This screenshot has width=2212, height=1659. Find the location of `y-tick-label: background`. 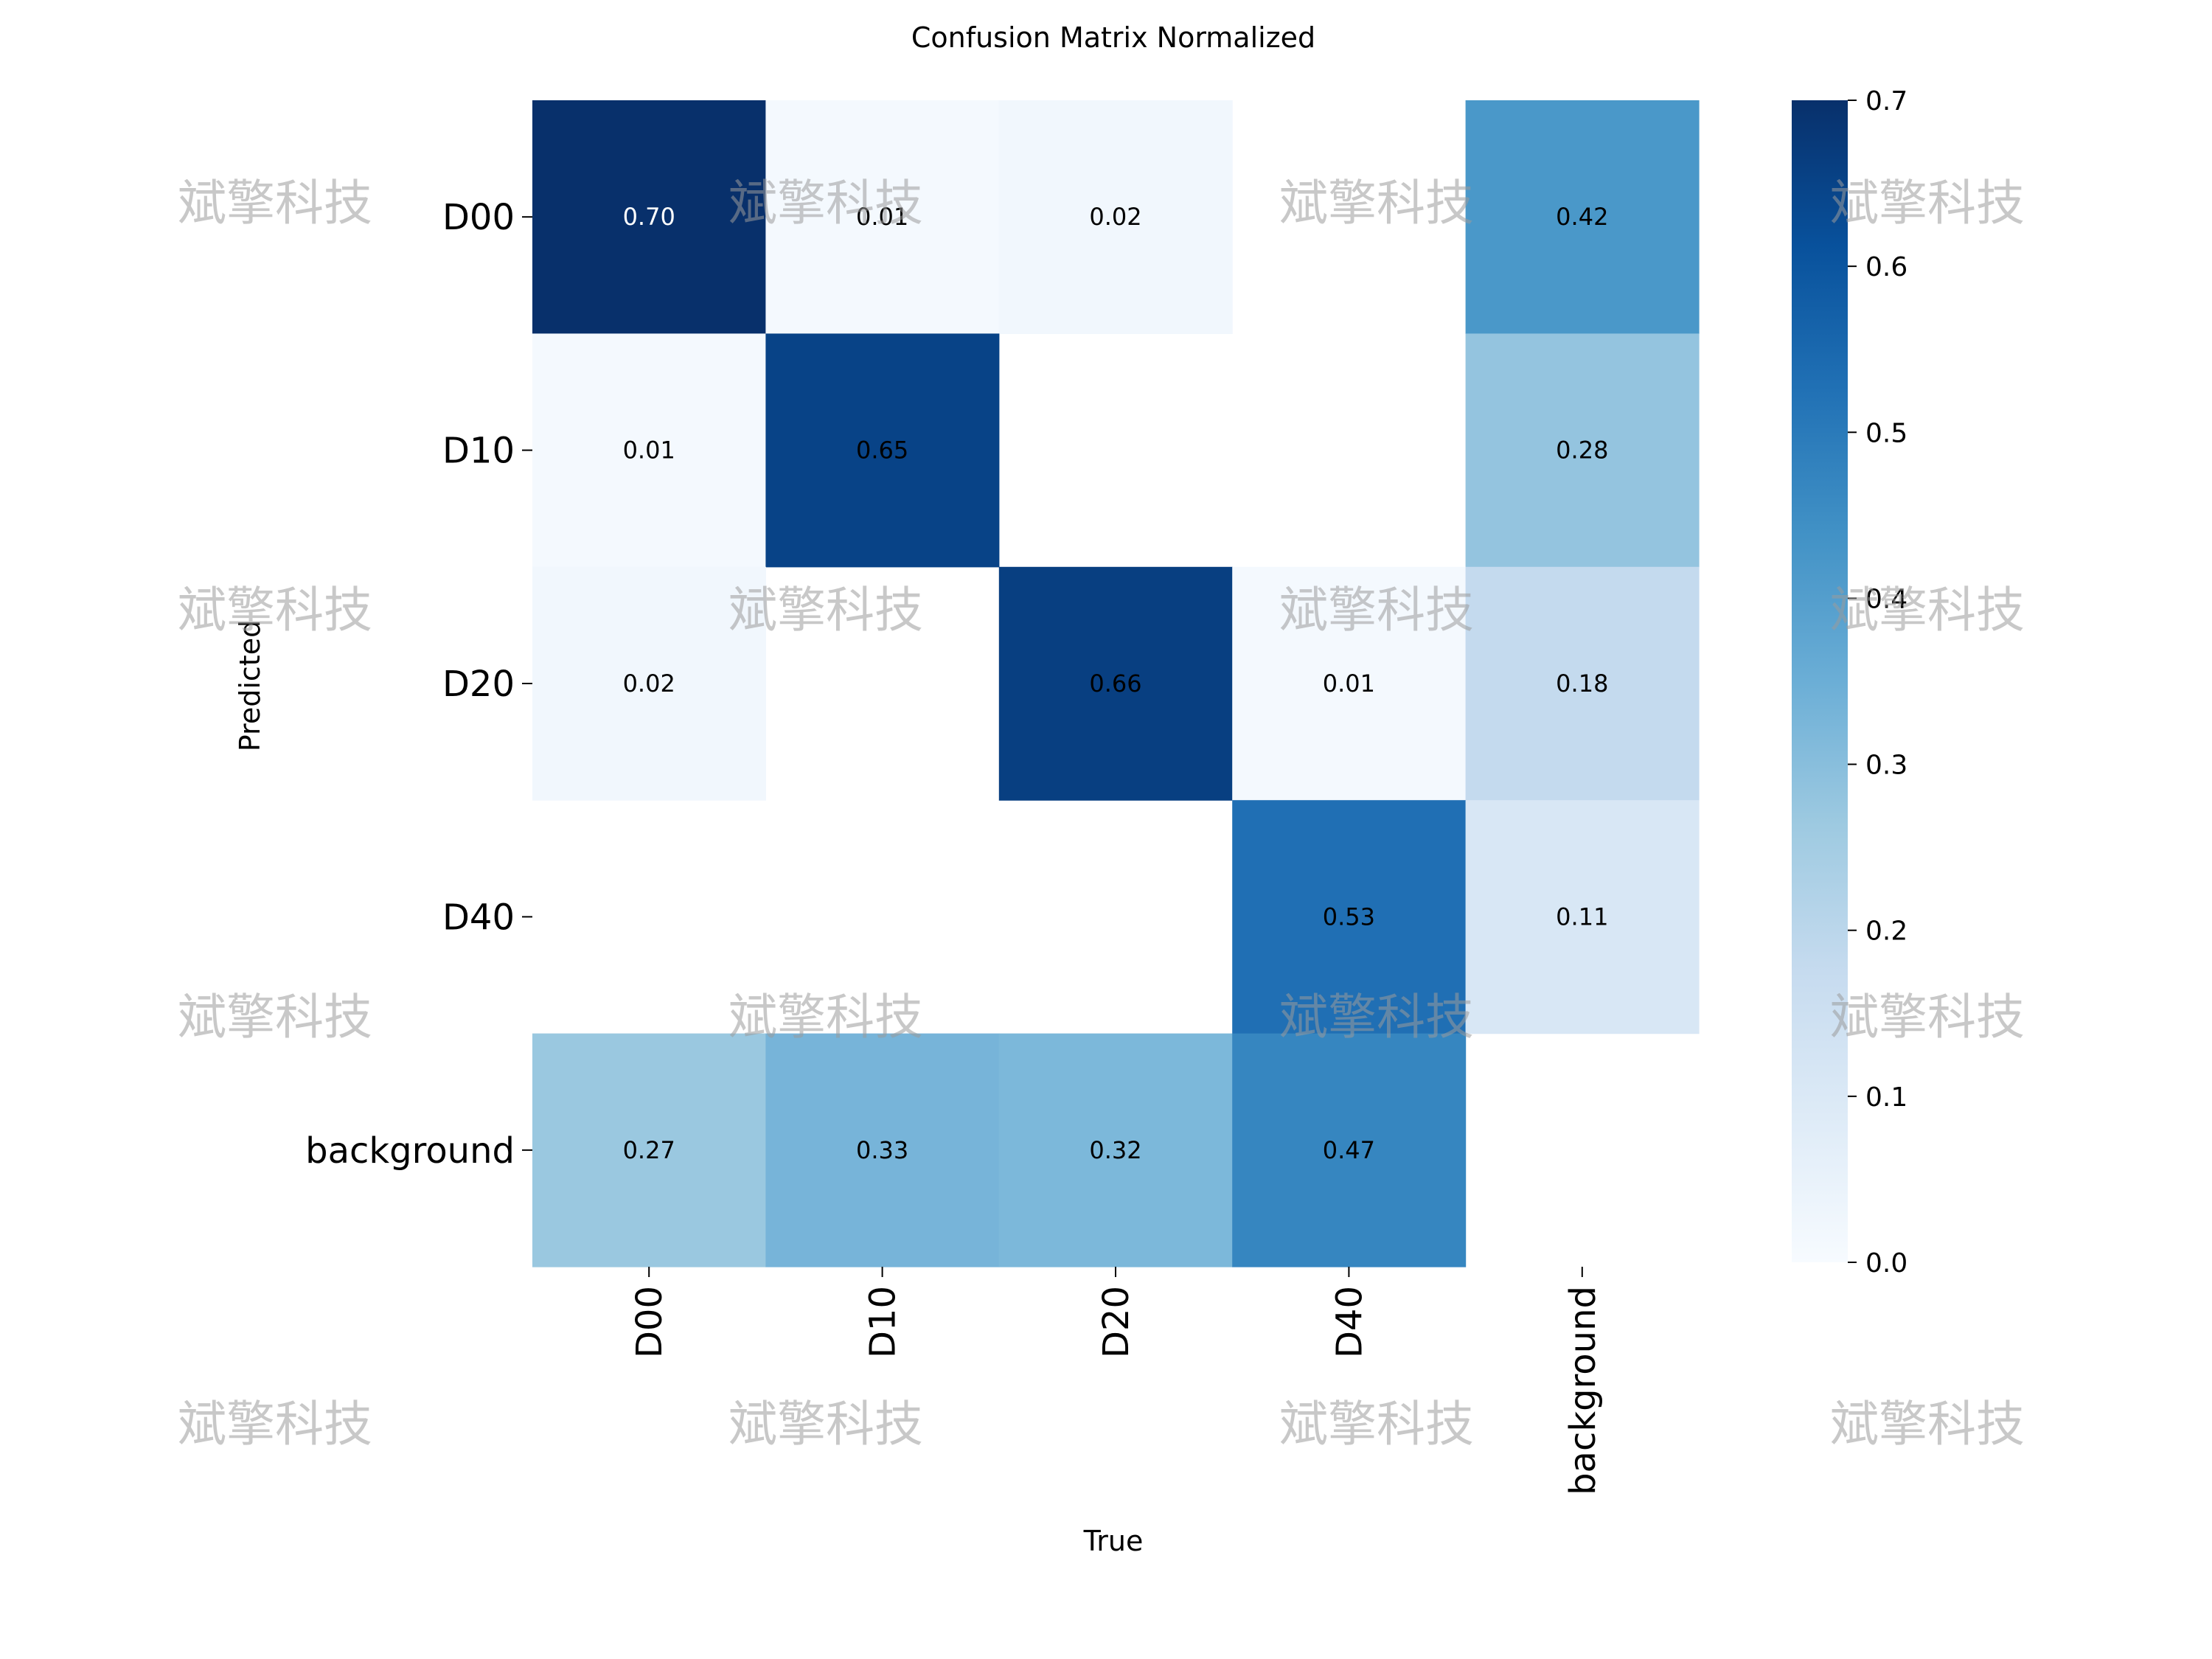

y-tick-label: background is located at coordinates (410, 1151).